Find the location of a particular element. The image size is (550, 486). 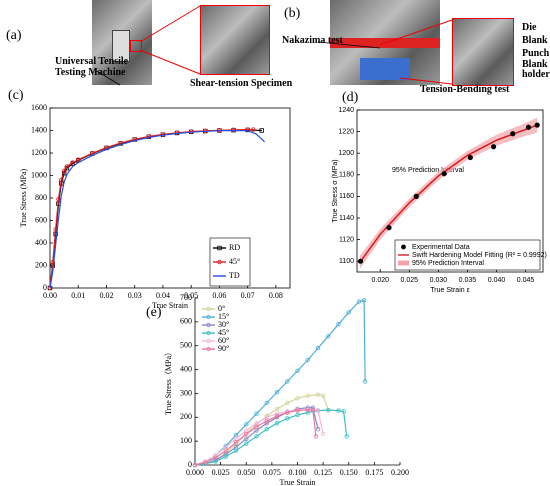

specimen-label: Shear-tension Specimen is located at coordinates (241, 83).